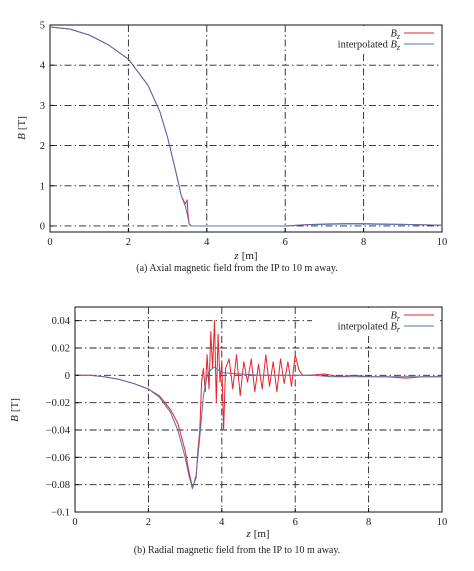 Image resolution: width=474 pixels, height=571 pixels. Describe the element at coordinates (60, 513) in the screenshot. I see `y-tick-label: −0.1` at that location.